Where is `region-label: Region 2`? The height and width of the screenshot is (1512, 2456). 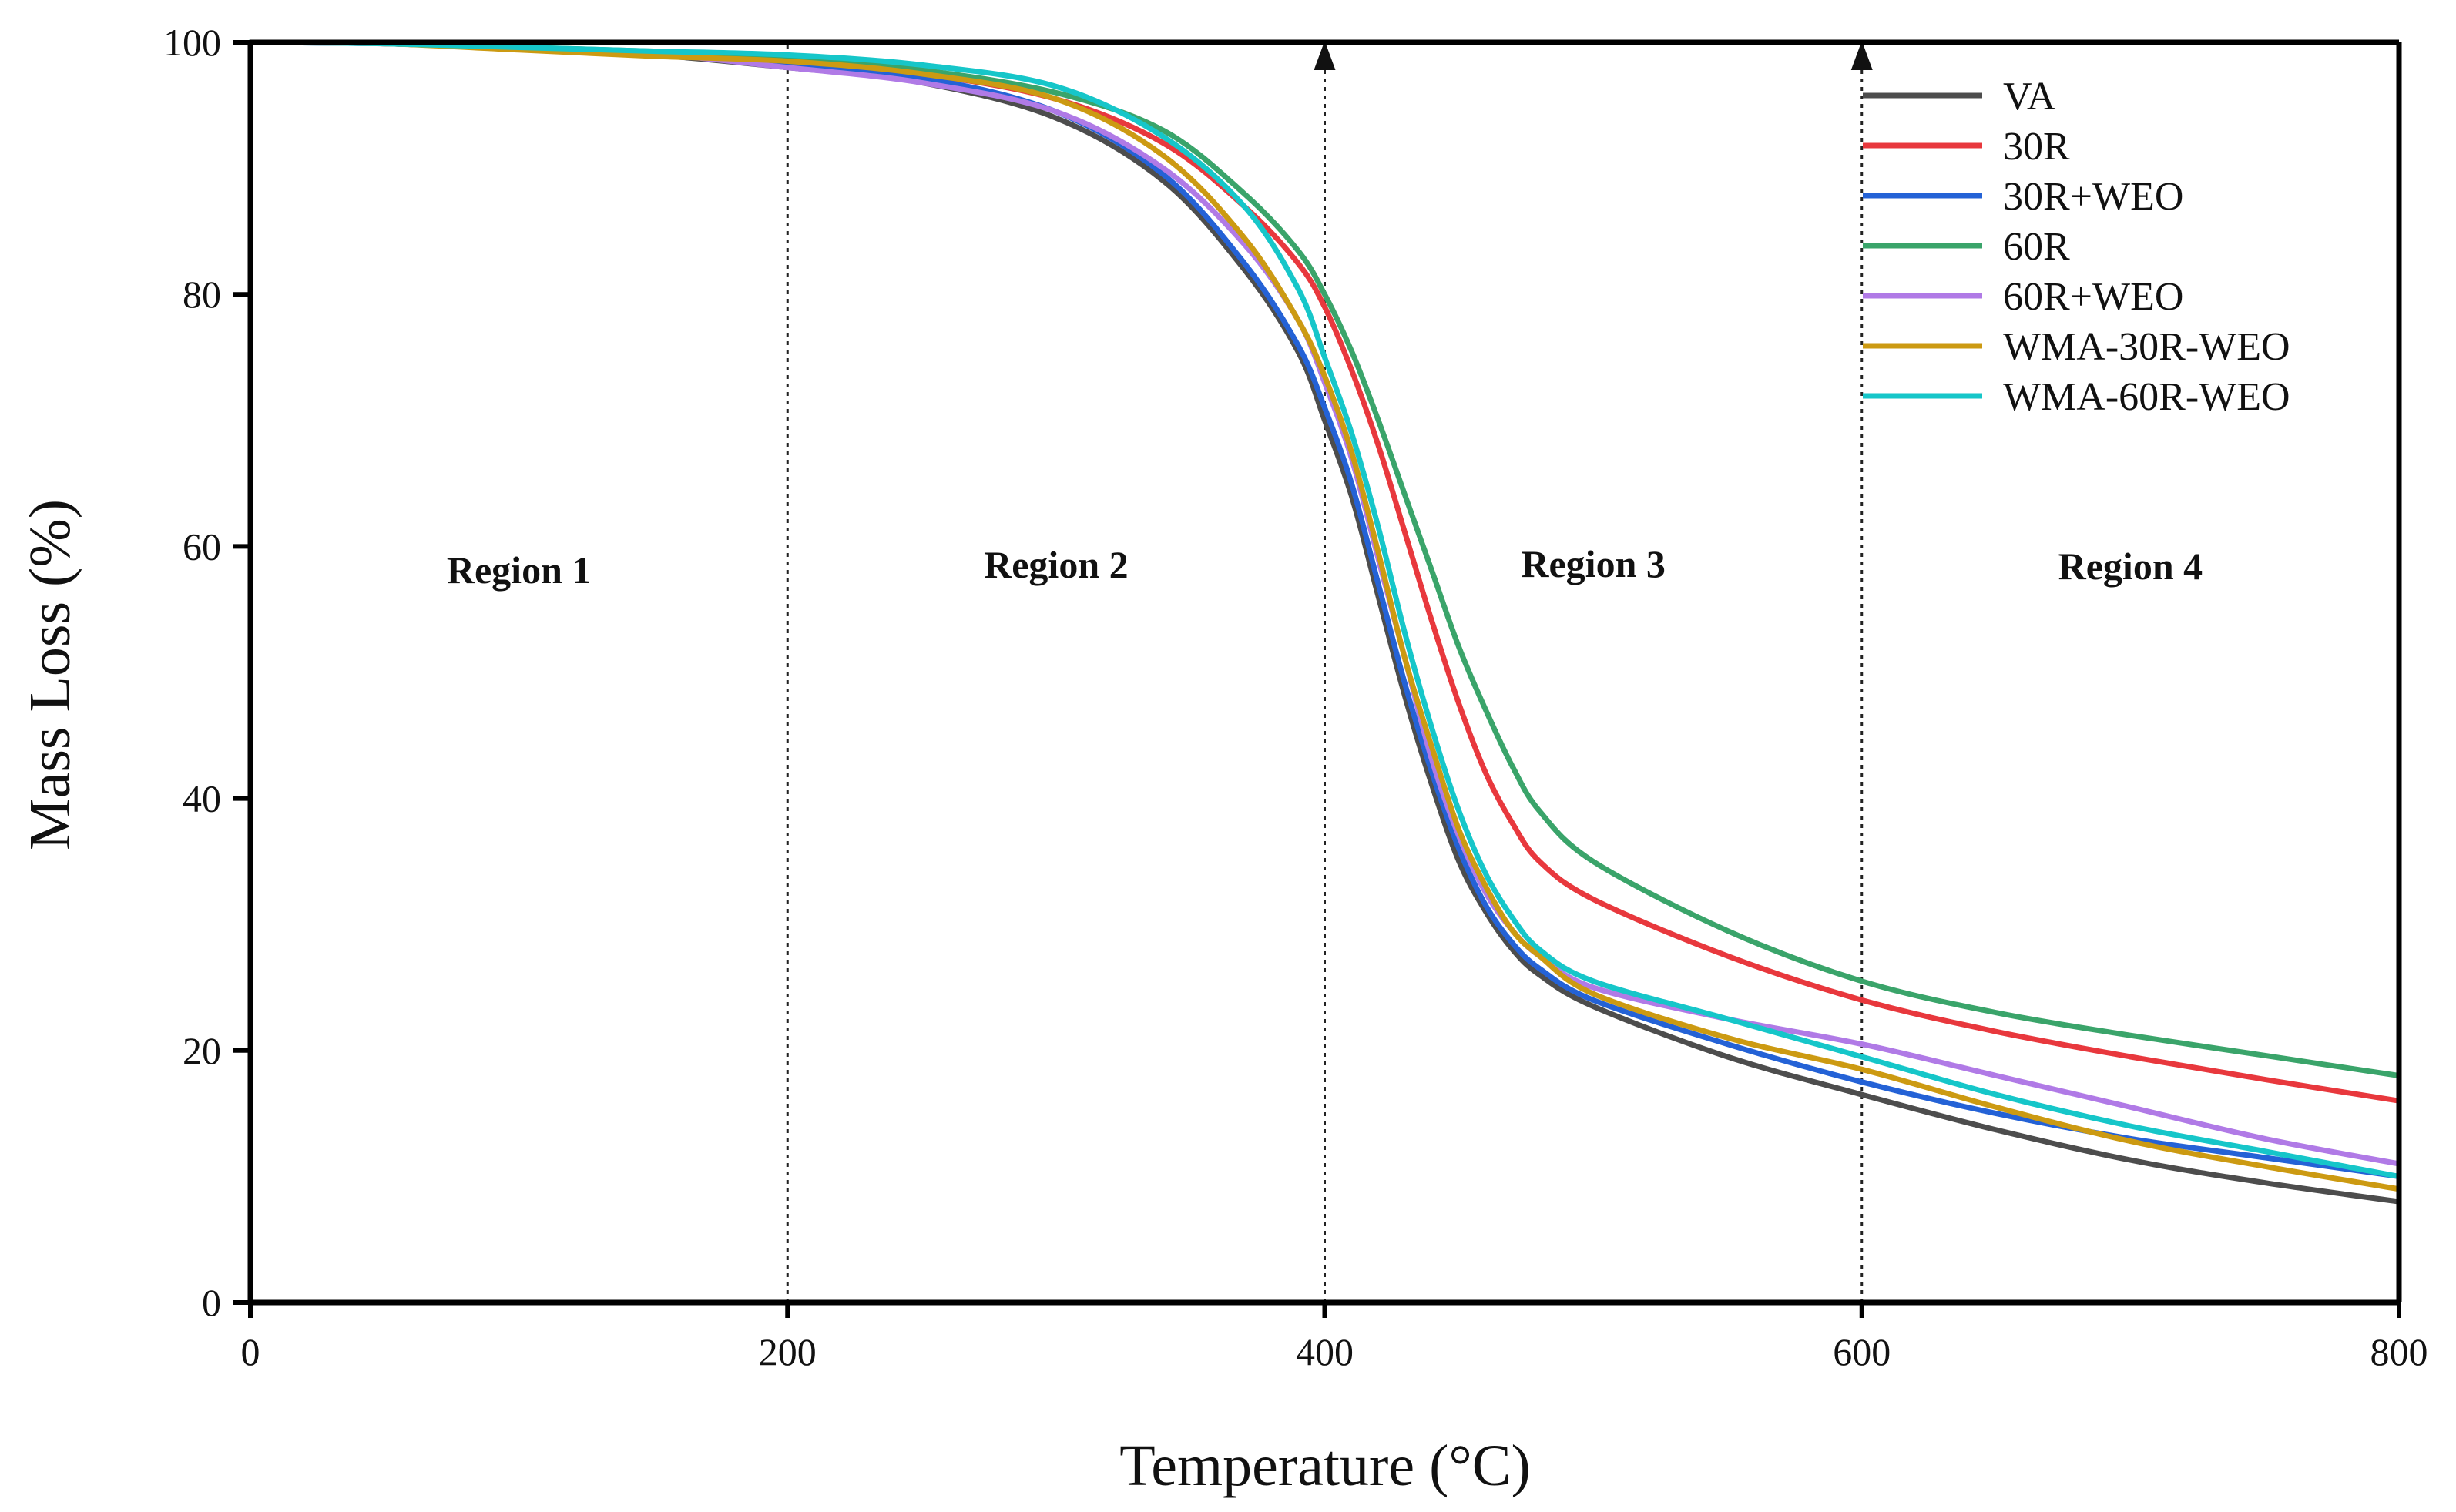 region-label: Region 2 is located at coordinates (1056, 564).